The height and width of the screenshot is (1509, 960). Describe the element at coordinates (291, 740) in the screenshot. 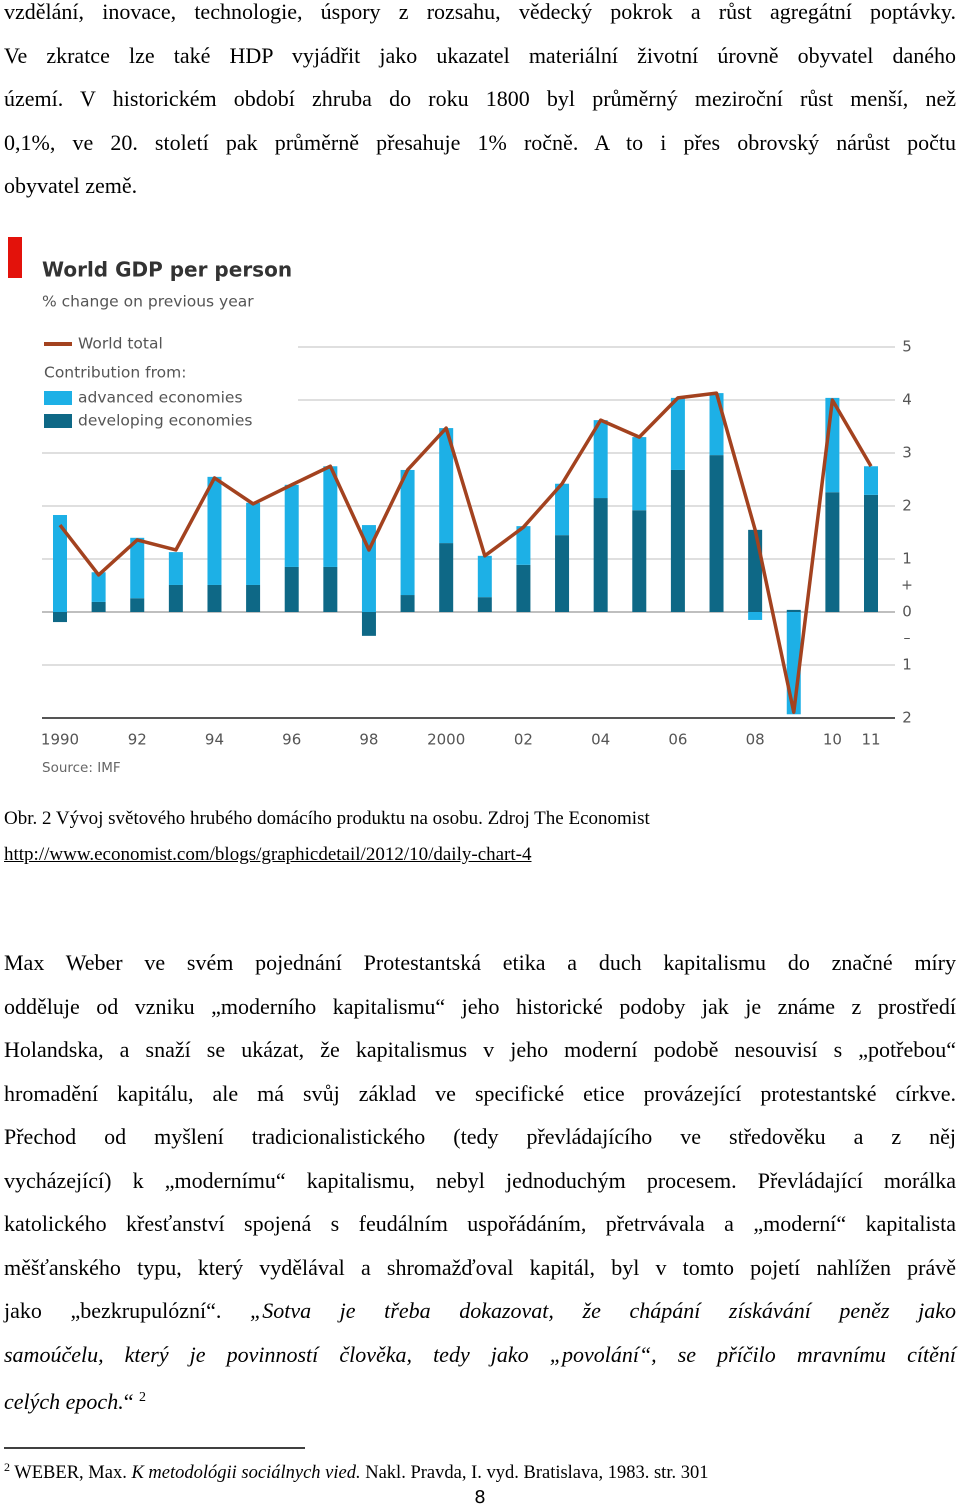

I see `x-tick-label: 96` at that location.